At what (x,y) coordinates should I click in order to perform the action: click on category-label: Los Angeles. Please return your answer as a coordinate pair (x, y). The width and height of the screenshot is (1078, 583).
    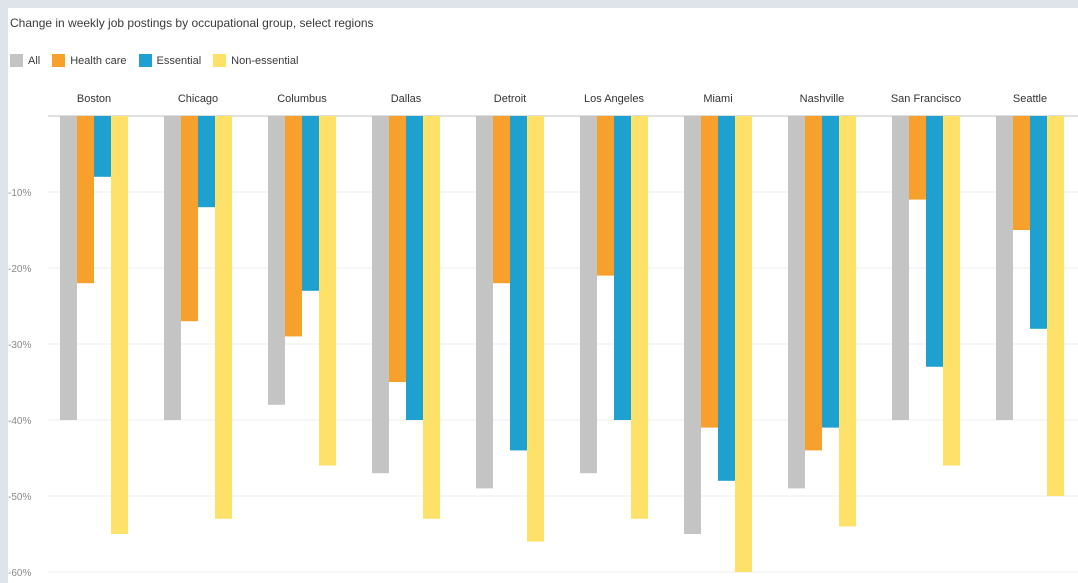
    Looking at the image, I should click on (614, 99).